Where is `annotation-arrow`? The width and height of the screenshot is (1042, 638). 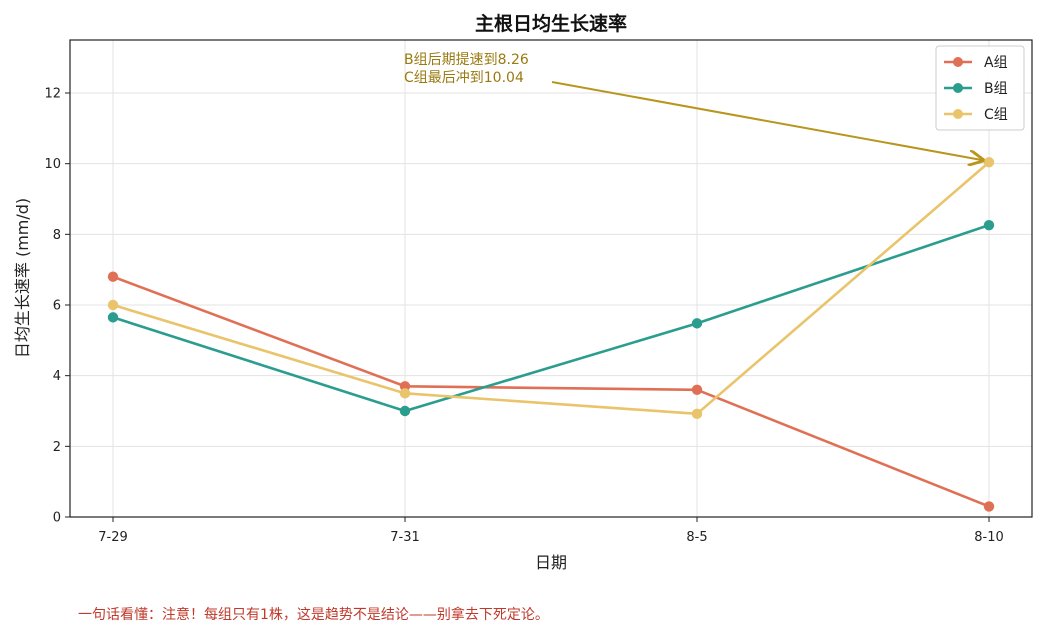 annotation-arrow is located at coordinates (767, 120).